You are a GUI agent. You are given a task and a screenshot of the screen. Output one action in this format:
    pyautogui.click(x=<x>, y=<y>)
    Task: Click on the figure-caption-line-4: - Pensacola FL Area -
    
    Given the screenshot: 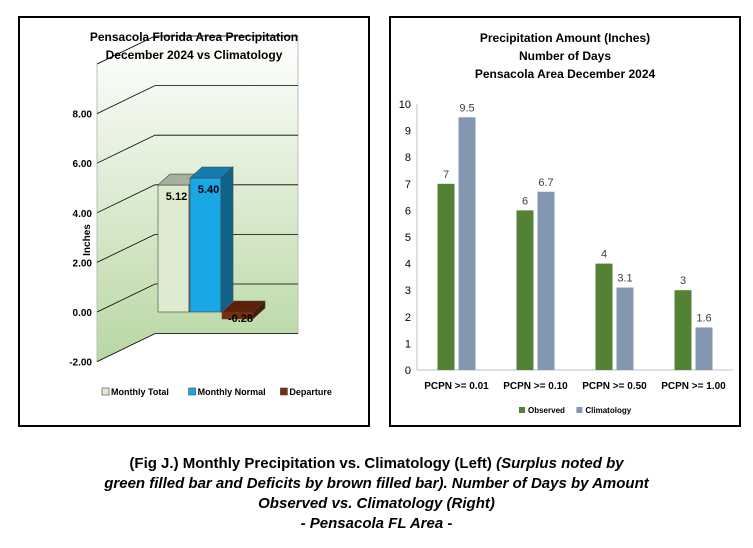 What is the action you would take?
    pyautogui.click(x=376, y=524)
    